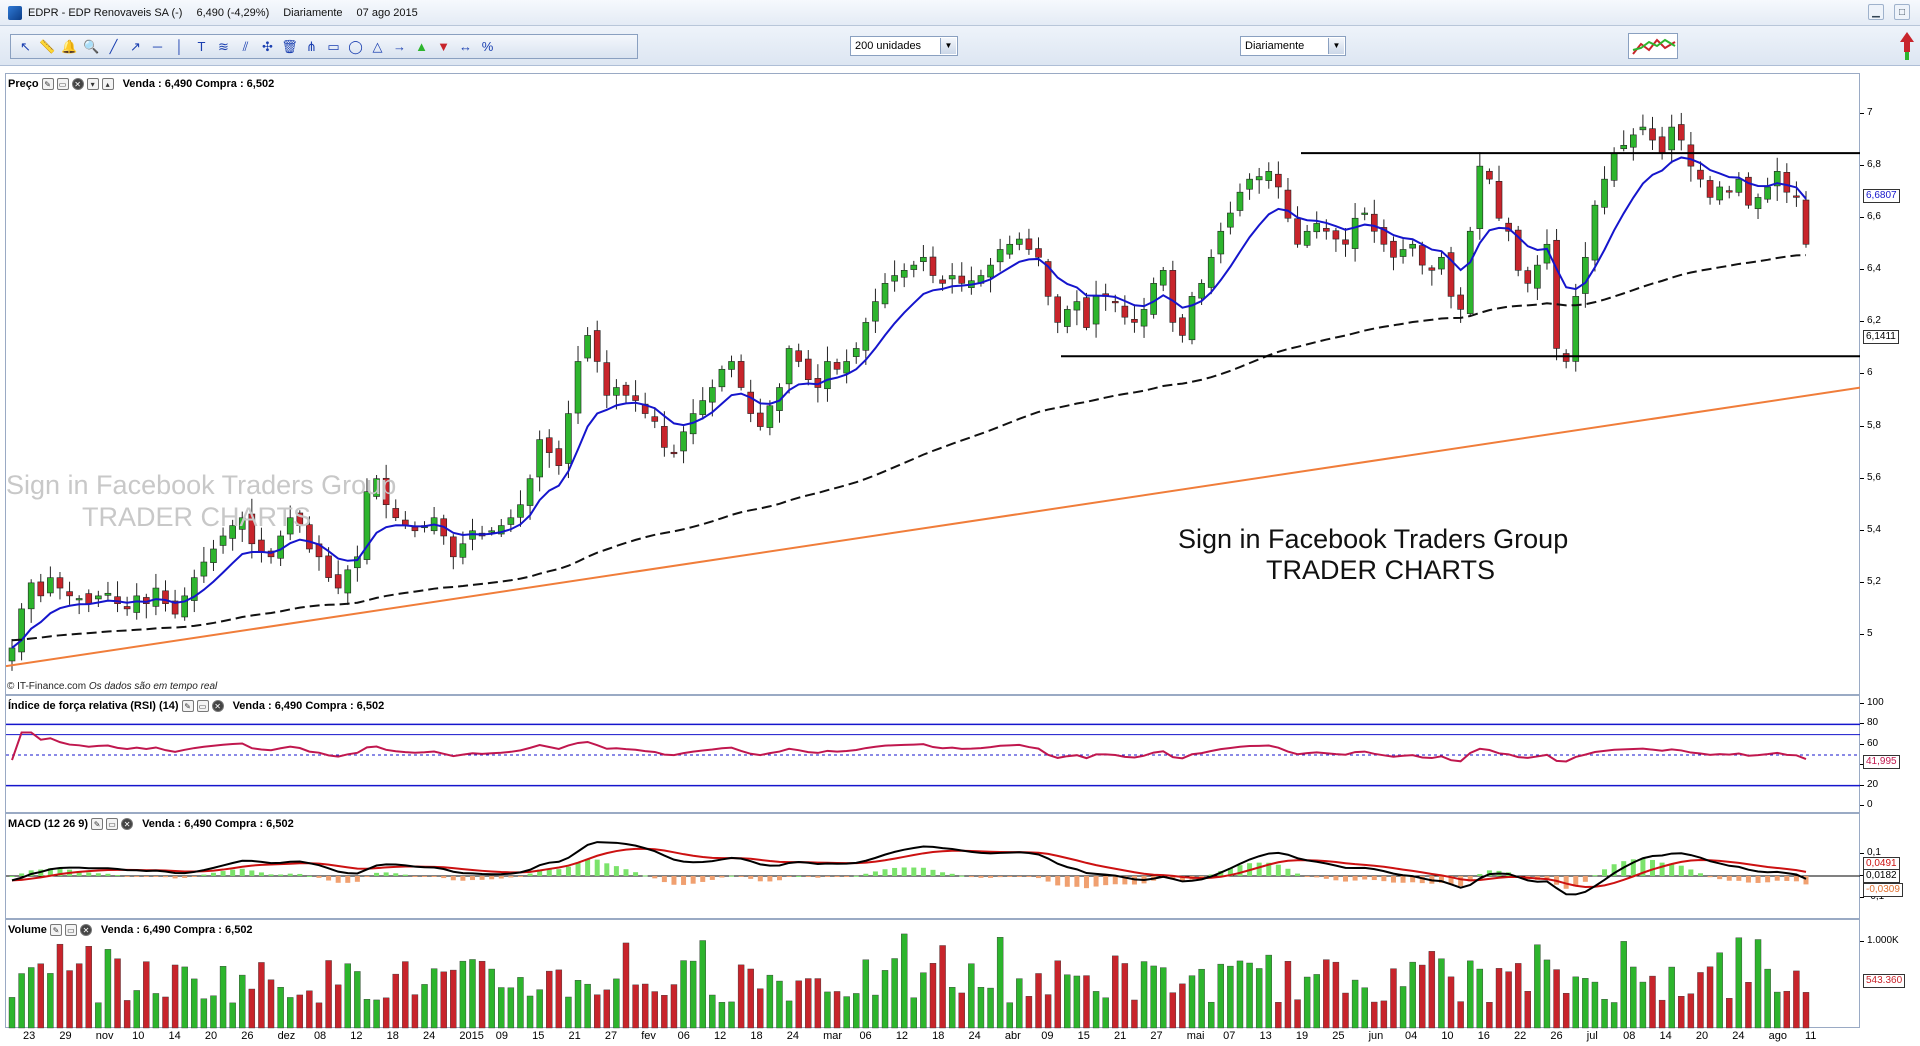 The image size is (1920, 1046). Describe the element at coordinates (792, 1036) in the screenshot. I see `date-tick-label: 24` at that location.